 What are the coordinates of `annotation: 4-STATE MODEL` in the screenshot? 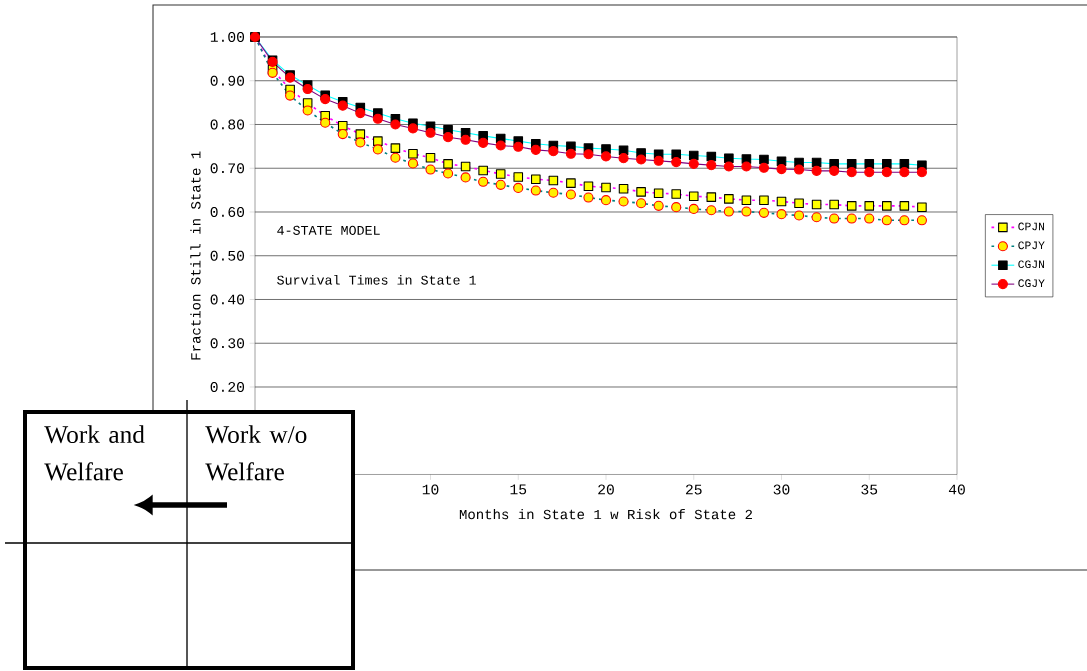 It's located at (328, 230).